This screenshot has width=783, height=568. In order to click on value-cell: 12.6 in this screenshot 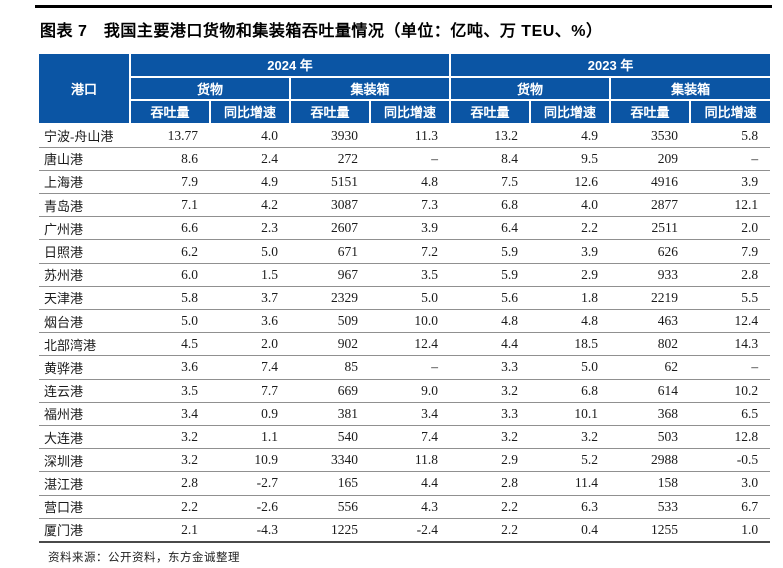, I will do `click(570, 182)`.